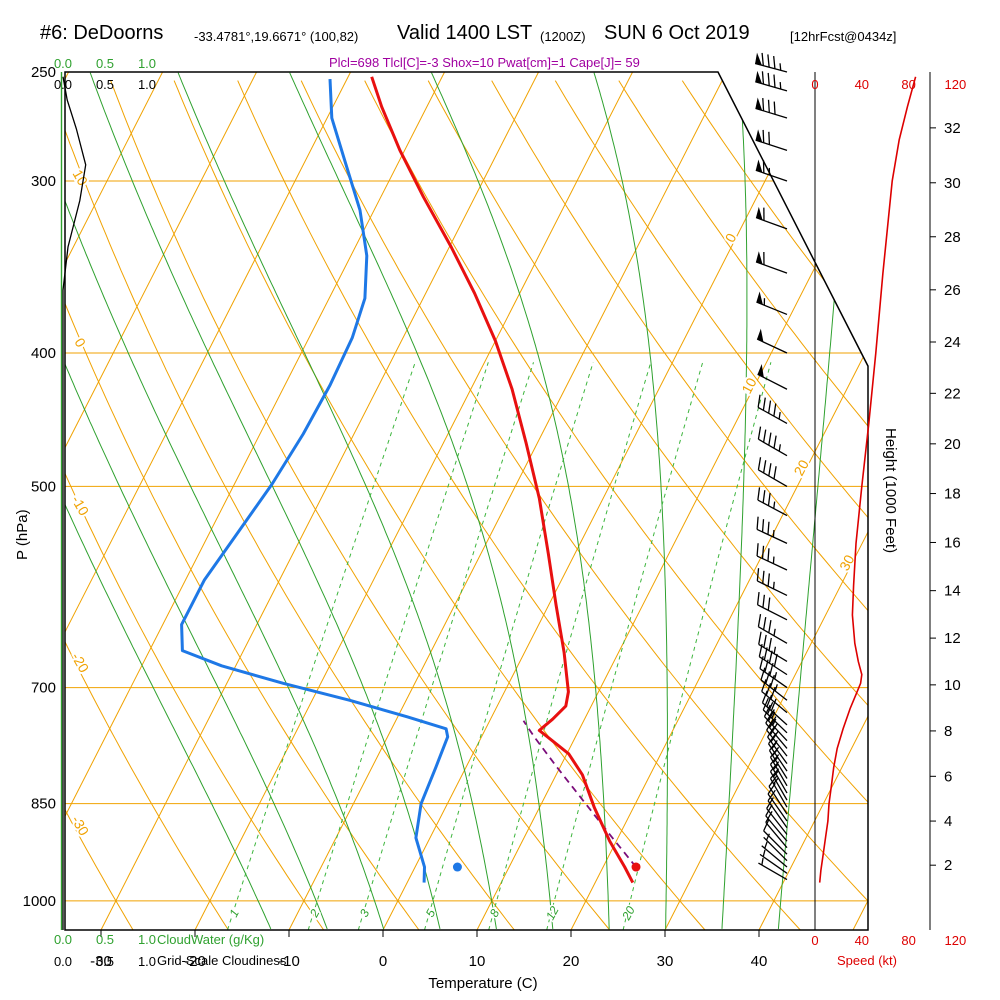 This screenshot has width=1000, height=1000. What do you see at coordinates (80, 506) in the screenshot?
I see `dry-adiabat-label: -10` at bounding box center [80, 506].